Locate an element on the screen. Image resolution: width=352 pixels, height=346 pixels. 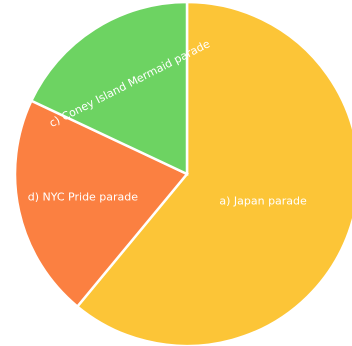
pie-slice-label-1: d) NYC Pride parade is located at coordinates (83, 196).